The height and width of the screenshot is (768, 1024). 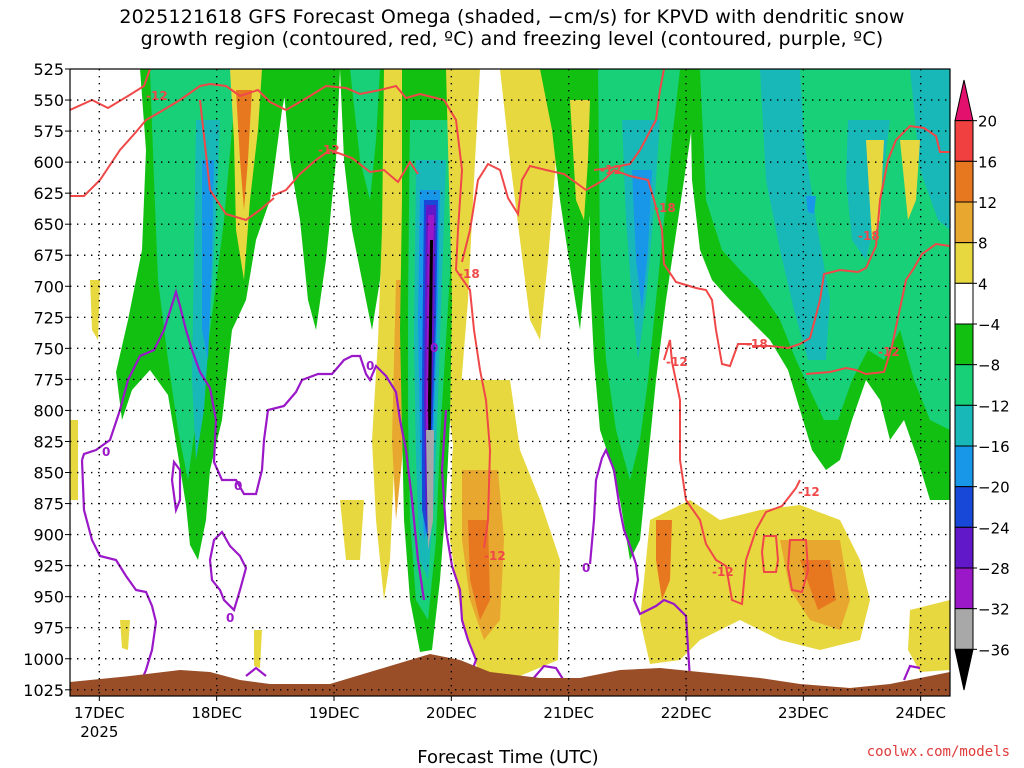 What do you see at coordinates (983, 284) in the screenshot?
I see `colorbar-label: 4` at bounding box center [983, 284].